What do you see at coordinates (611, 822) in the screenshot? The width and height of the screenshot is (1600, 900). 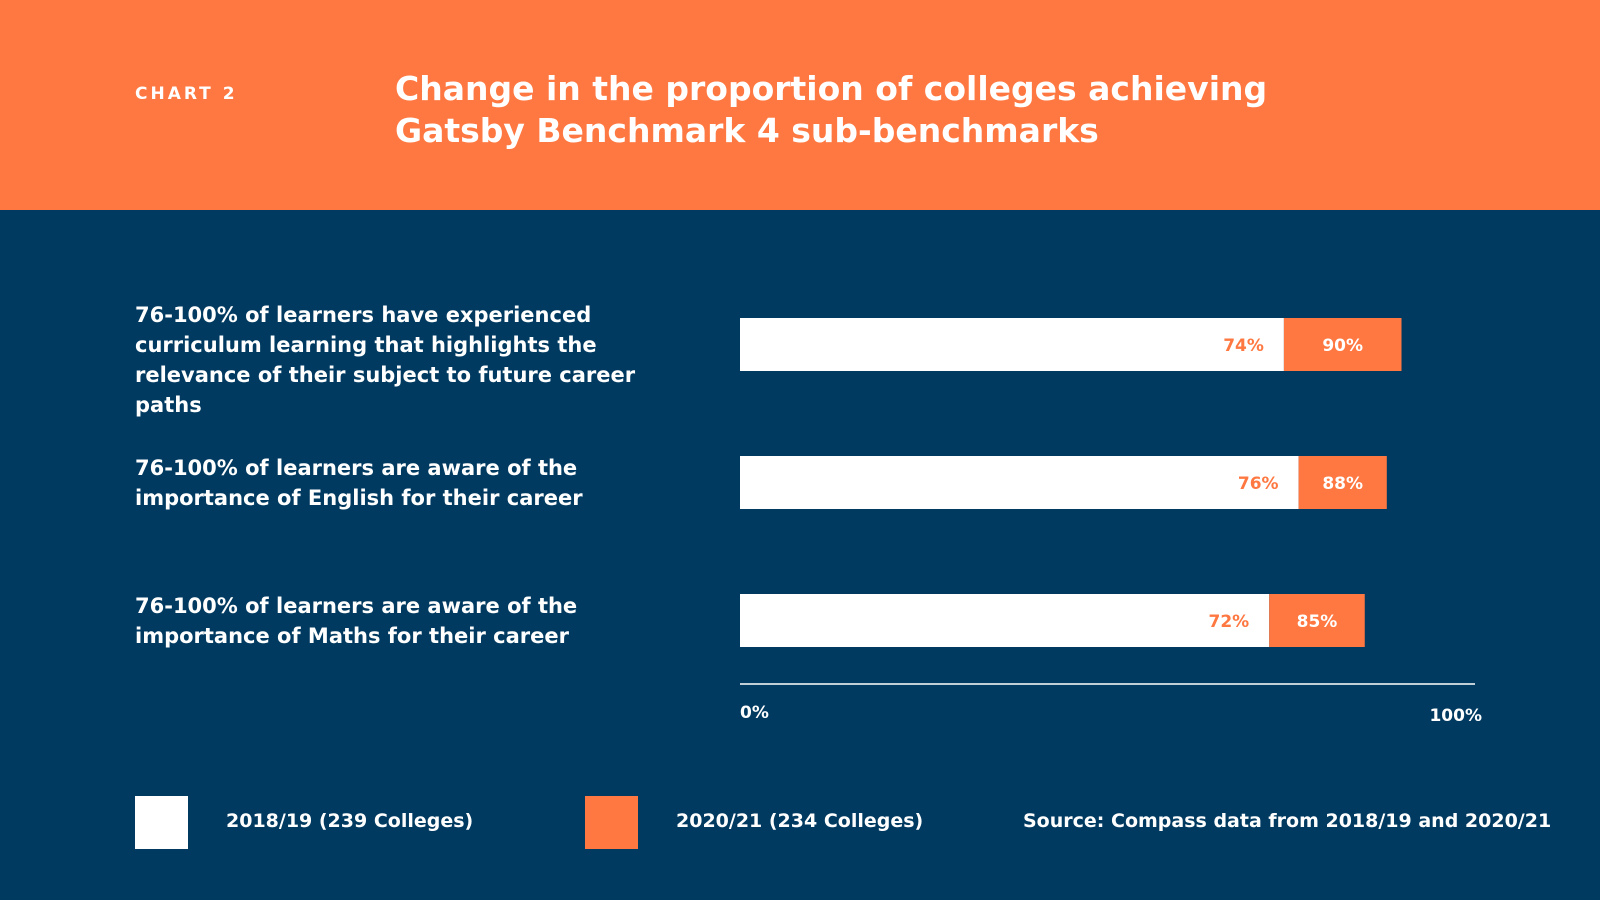 I see `legend-swatch-2020` at bounding box center [611, 822].